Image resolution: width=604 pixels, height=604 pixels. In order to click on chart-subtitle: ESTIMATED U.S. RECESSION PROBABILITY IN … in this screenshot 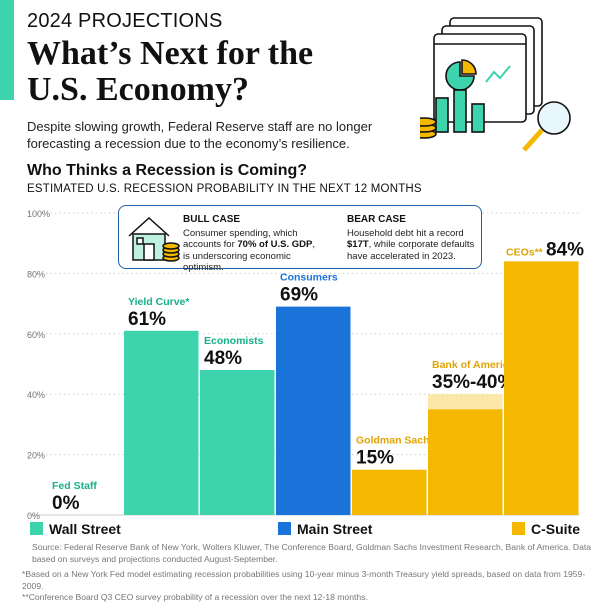, I will do `click(224, 189)`.